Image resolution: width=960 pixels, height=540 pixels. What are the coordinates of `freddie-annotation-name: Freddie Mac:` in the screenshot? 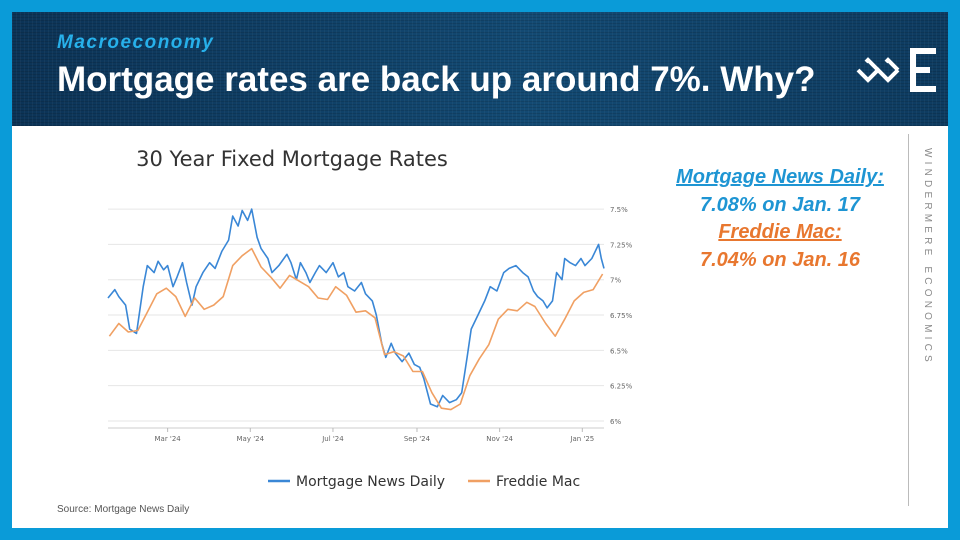 It's located at (780, 232).